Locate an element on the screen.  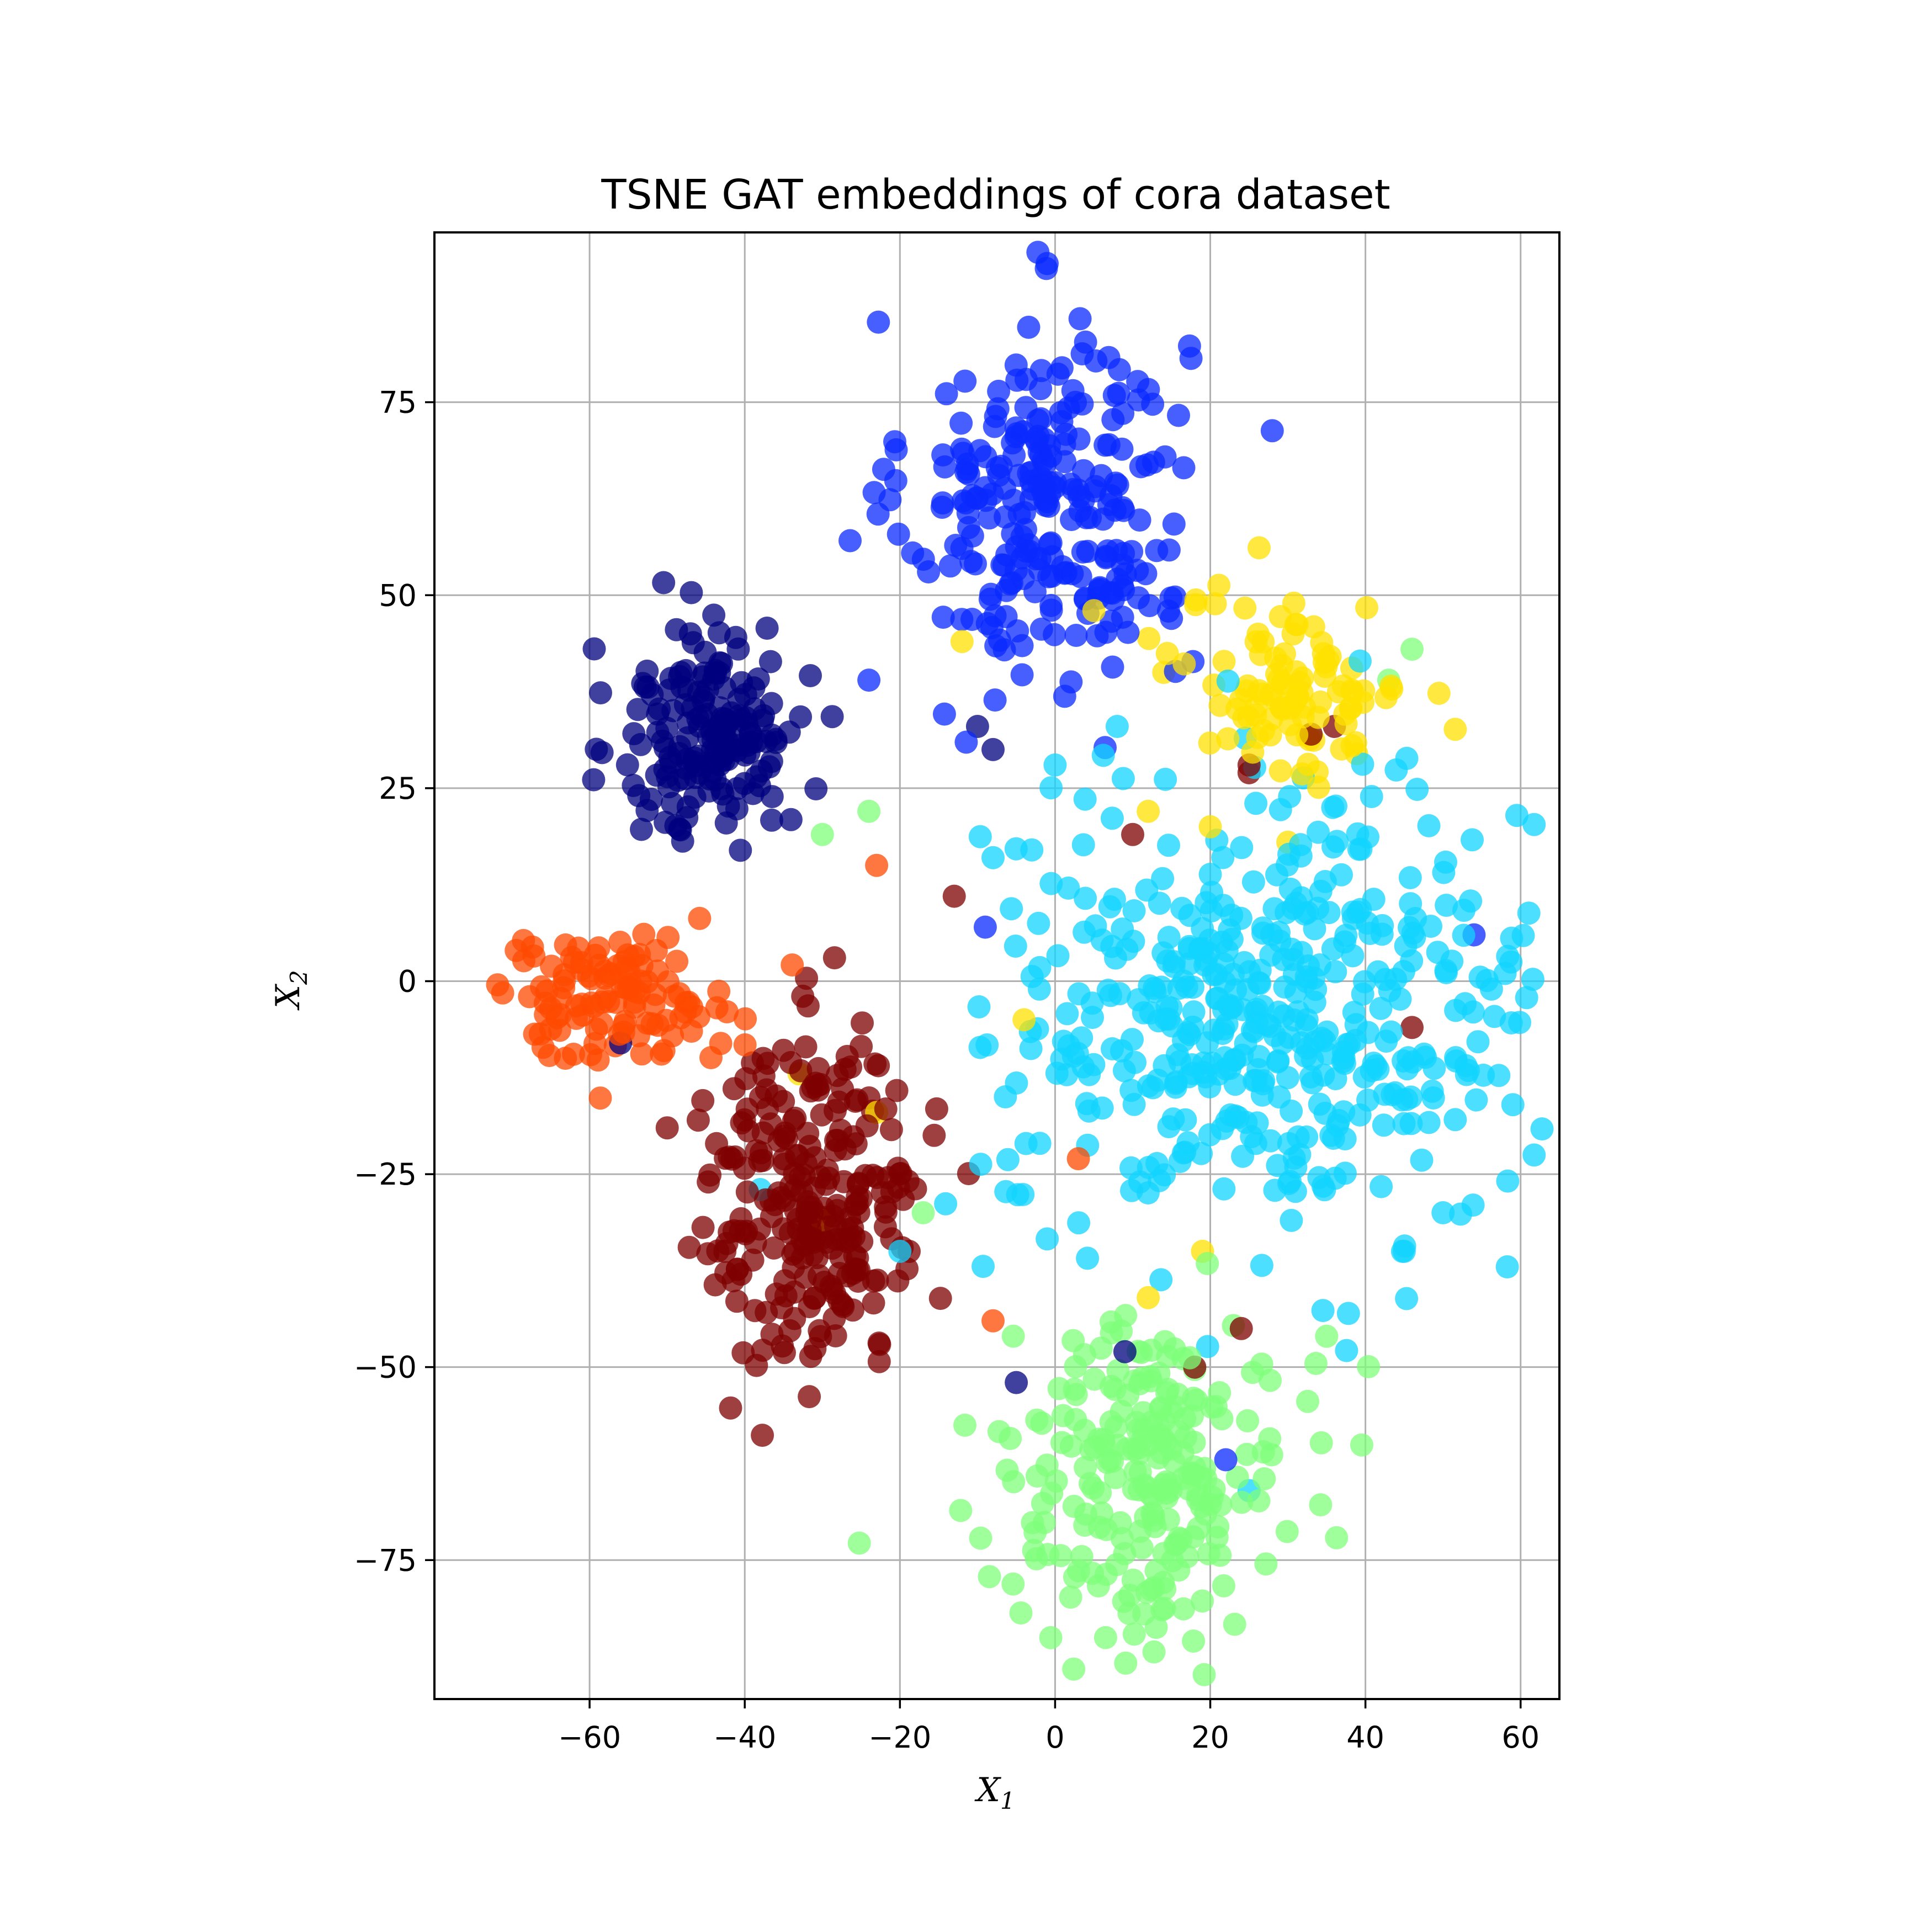
x-axis-label: X1 is located at coordinates (995, 1793).